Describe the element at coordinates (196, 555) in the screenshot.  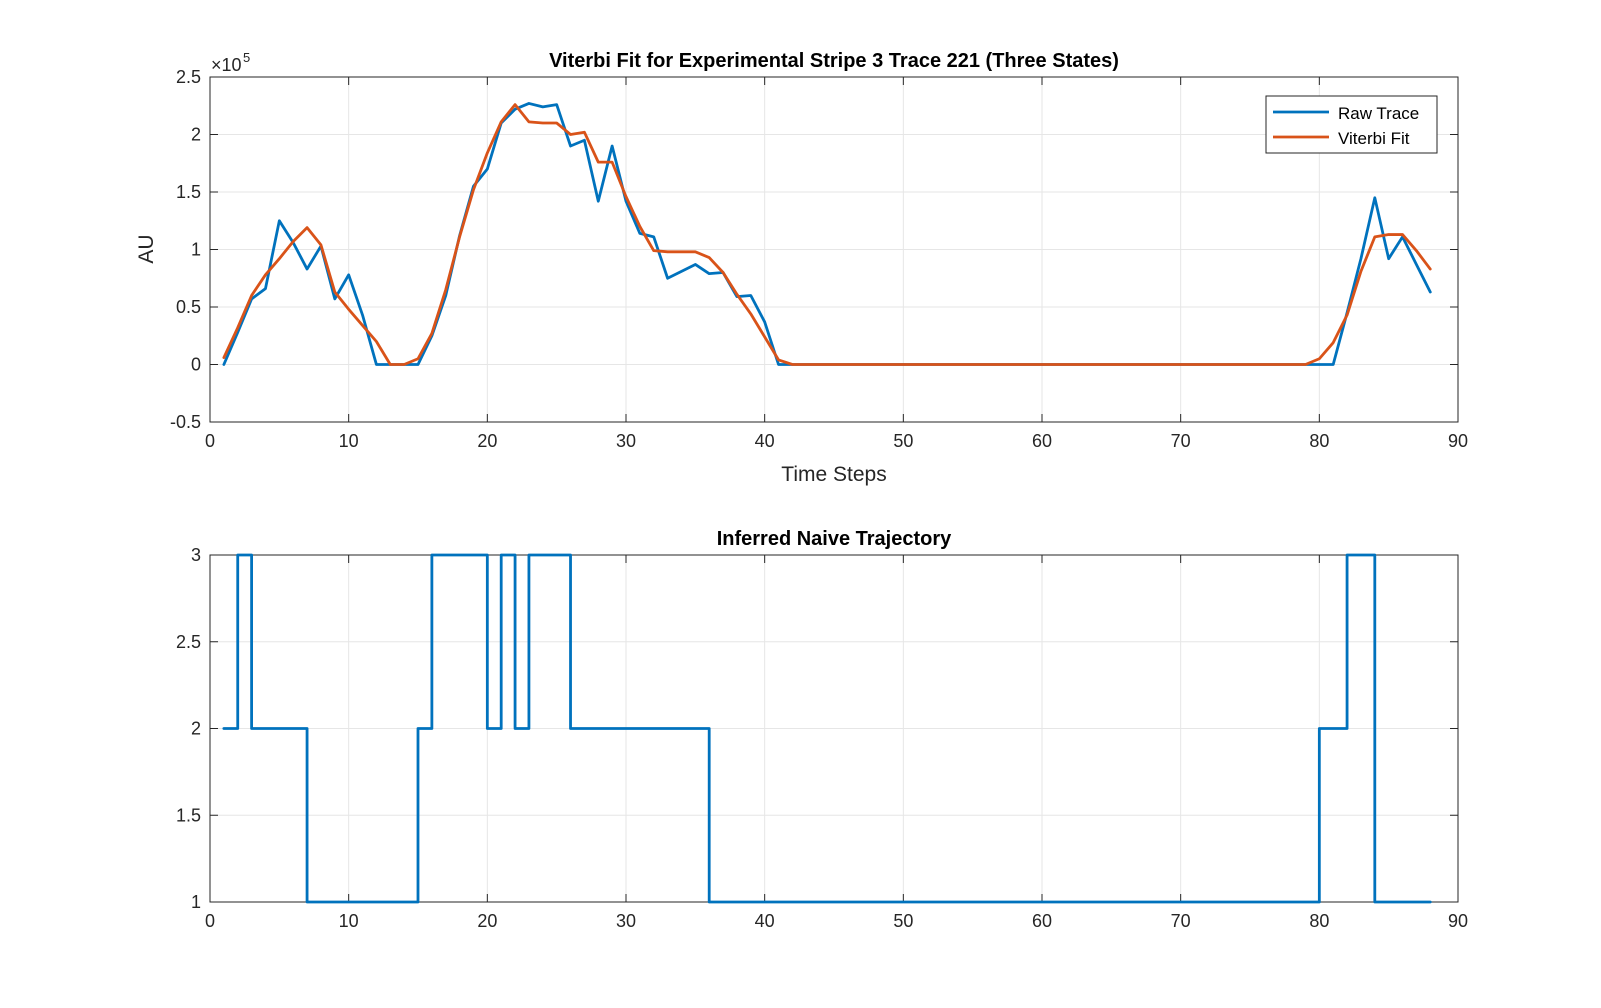
I see `y-tick-label: 3` at that location.